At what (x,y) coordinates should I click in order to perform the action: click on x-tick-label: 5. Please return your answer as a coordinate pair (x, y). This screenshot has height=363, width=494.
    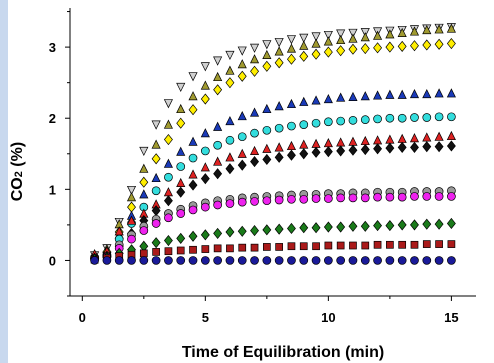
    Looking at the image, I should click on (205, 317).